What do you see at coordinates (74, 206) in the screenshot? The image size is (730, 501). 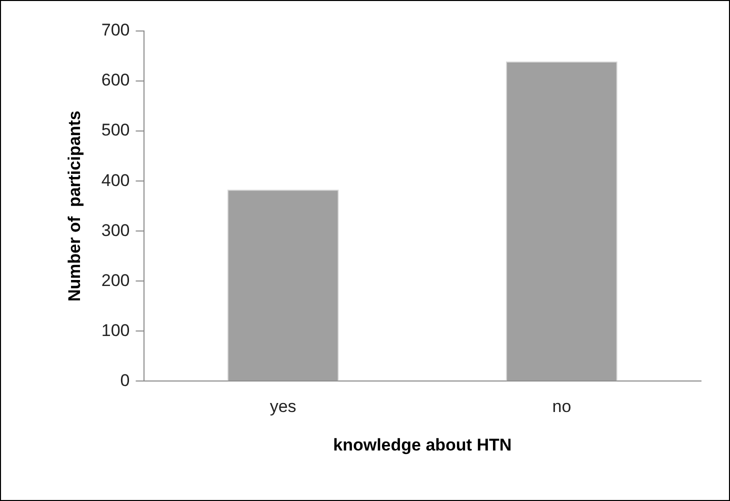 I see `y-axis-title: Number of participants` at bounding box center [74, 206].